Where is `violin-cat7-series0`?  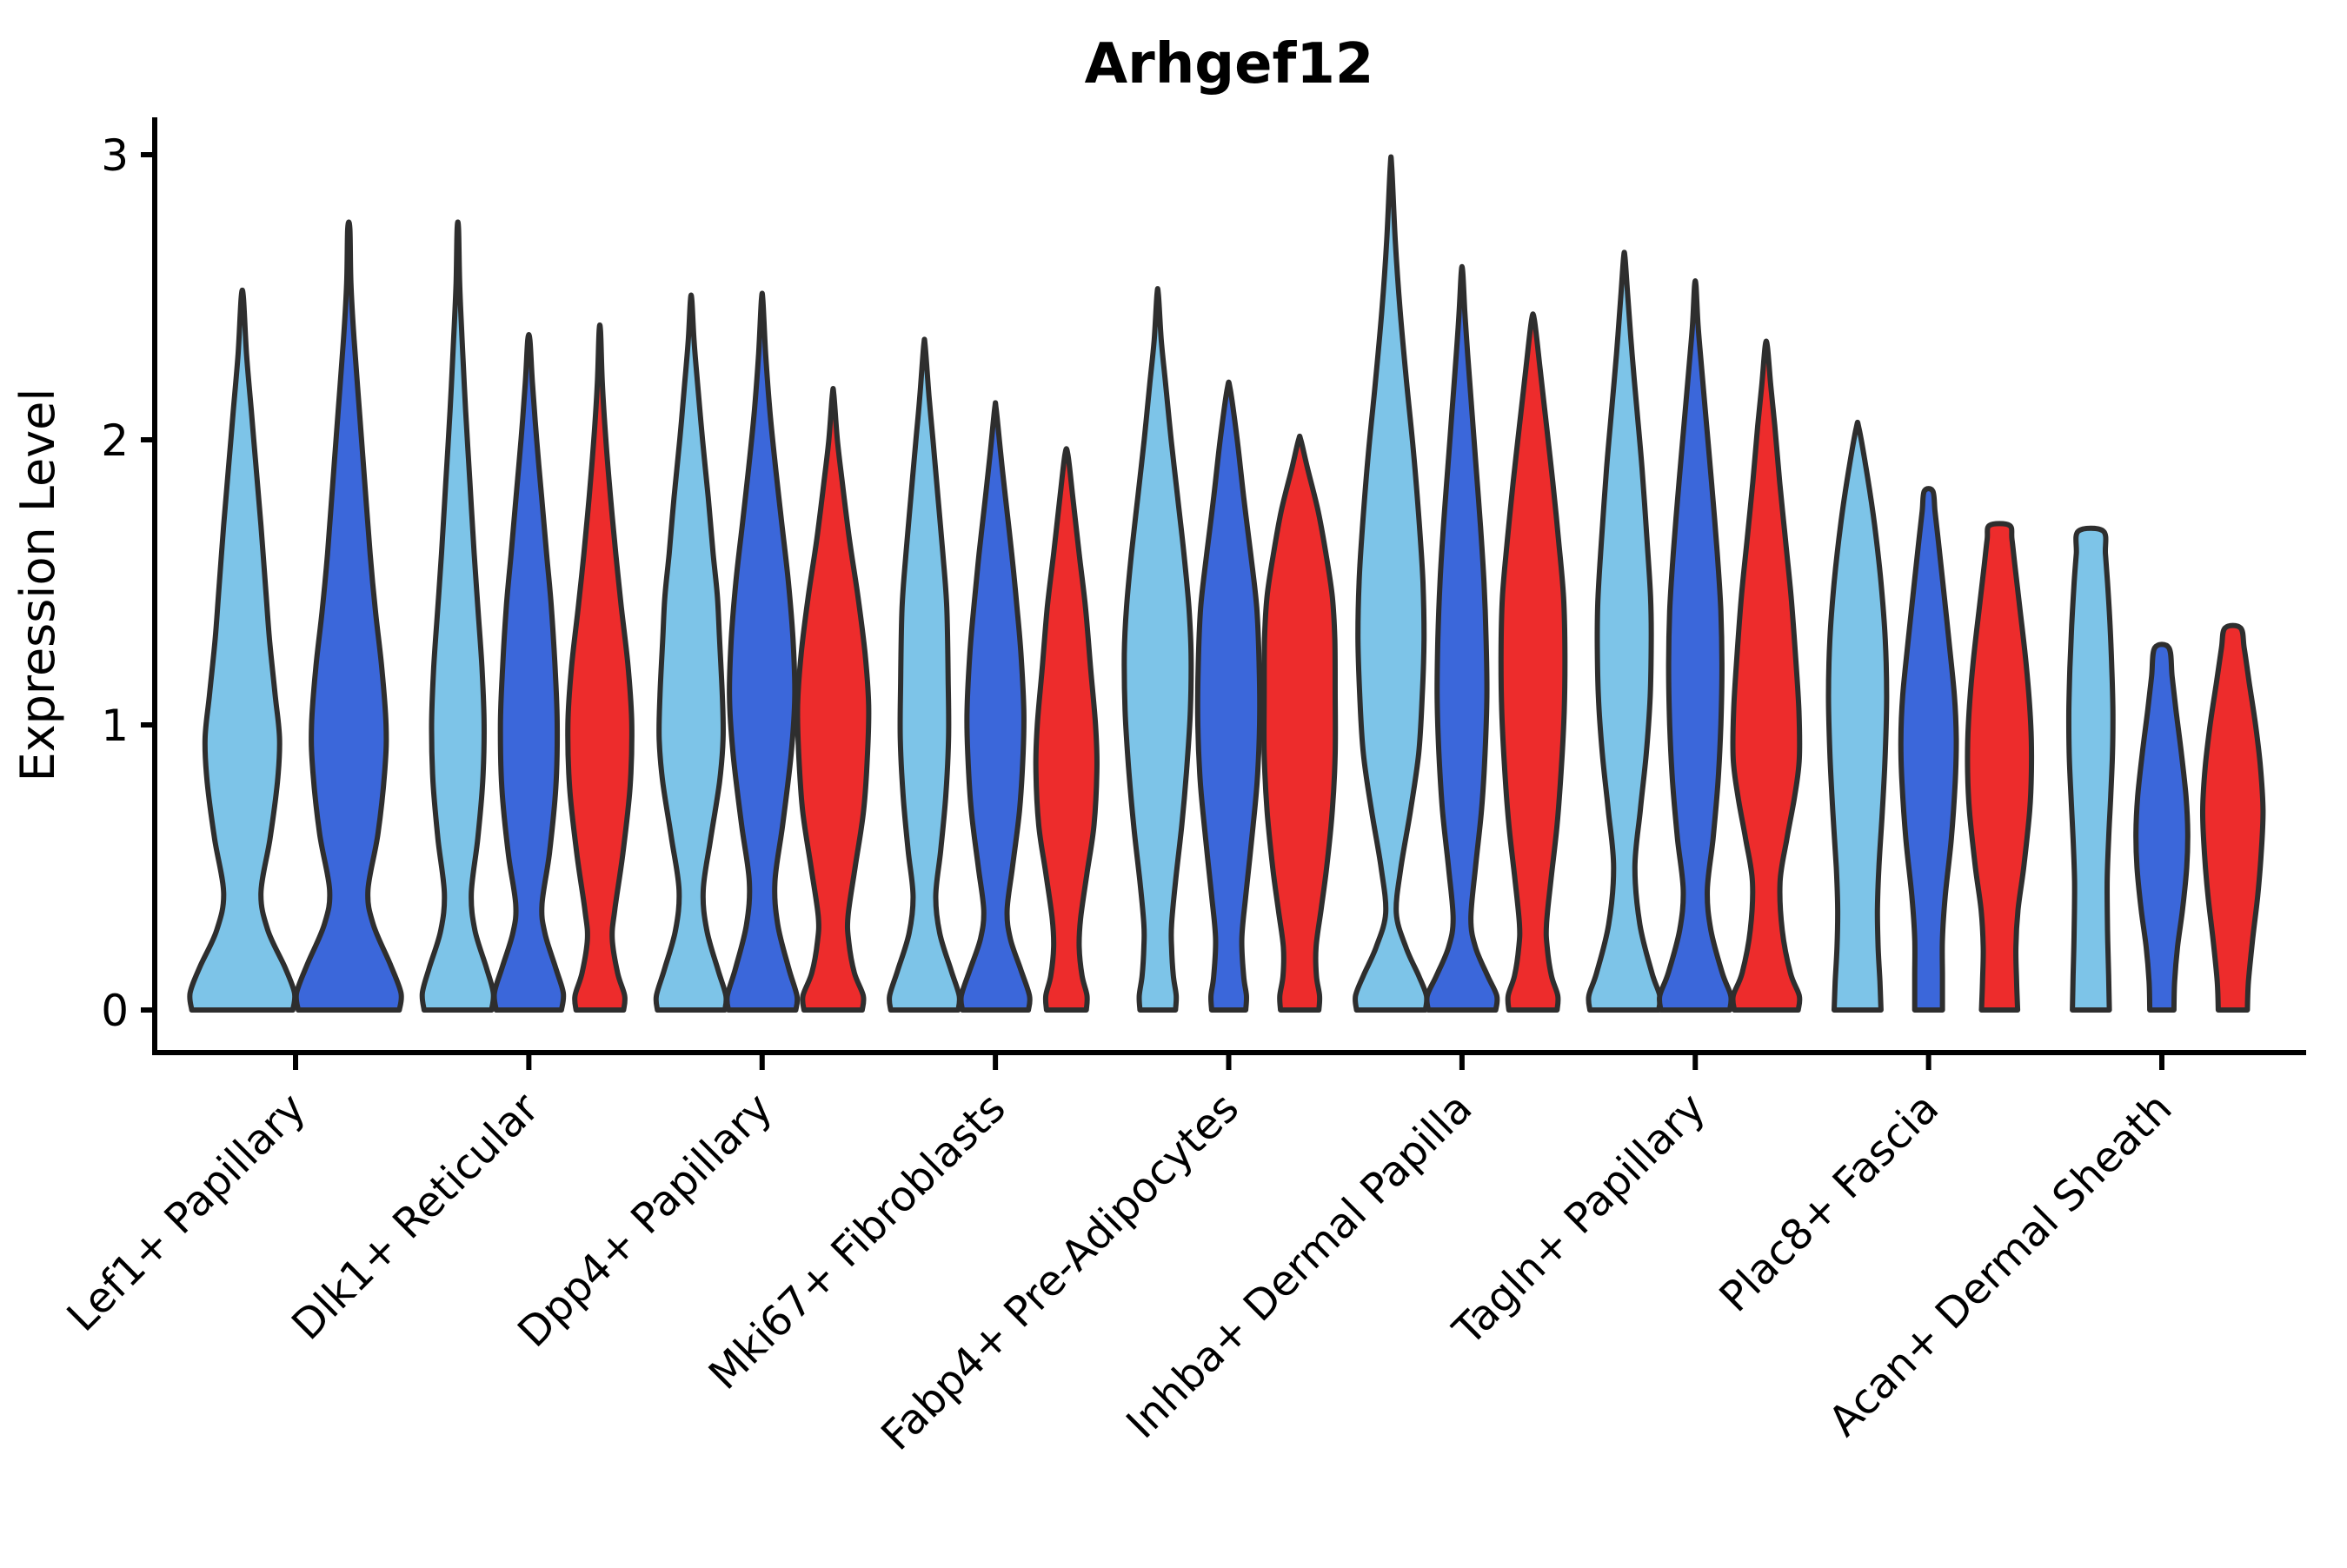
violin-cat7-series0 is located at coordinates (1857, 716).